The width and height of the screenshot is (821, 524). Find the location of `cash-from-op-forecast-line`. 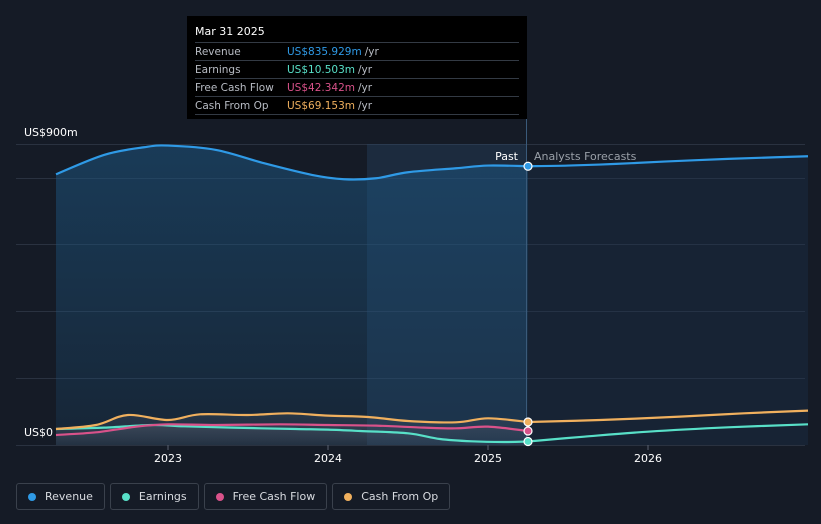

cash-from-op-forecast-line is located at coordinates (668, 416).